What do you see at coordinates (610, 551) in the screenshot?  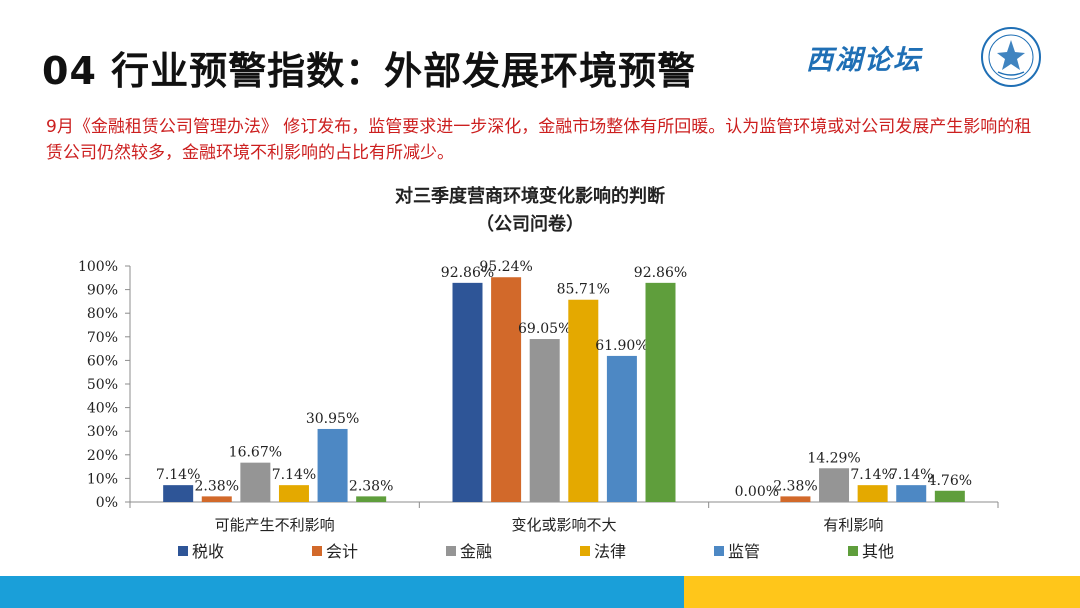 I see `legend-label: 法律` at bounding box center [610, 551].